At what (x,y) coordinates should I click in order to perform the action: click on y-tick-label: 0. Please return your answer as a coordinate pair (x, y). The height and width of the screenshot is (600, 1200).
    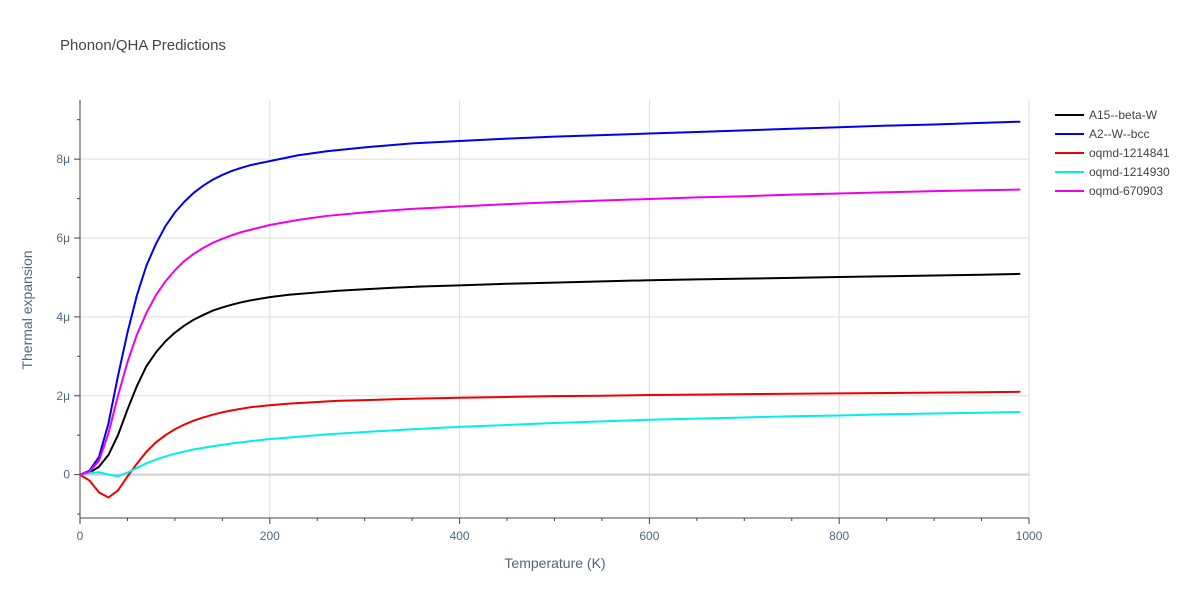
    Looking at the image, I should click on (66, 475).